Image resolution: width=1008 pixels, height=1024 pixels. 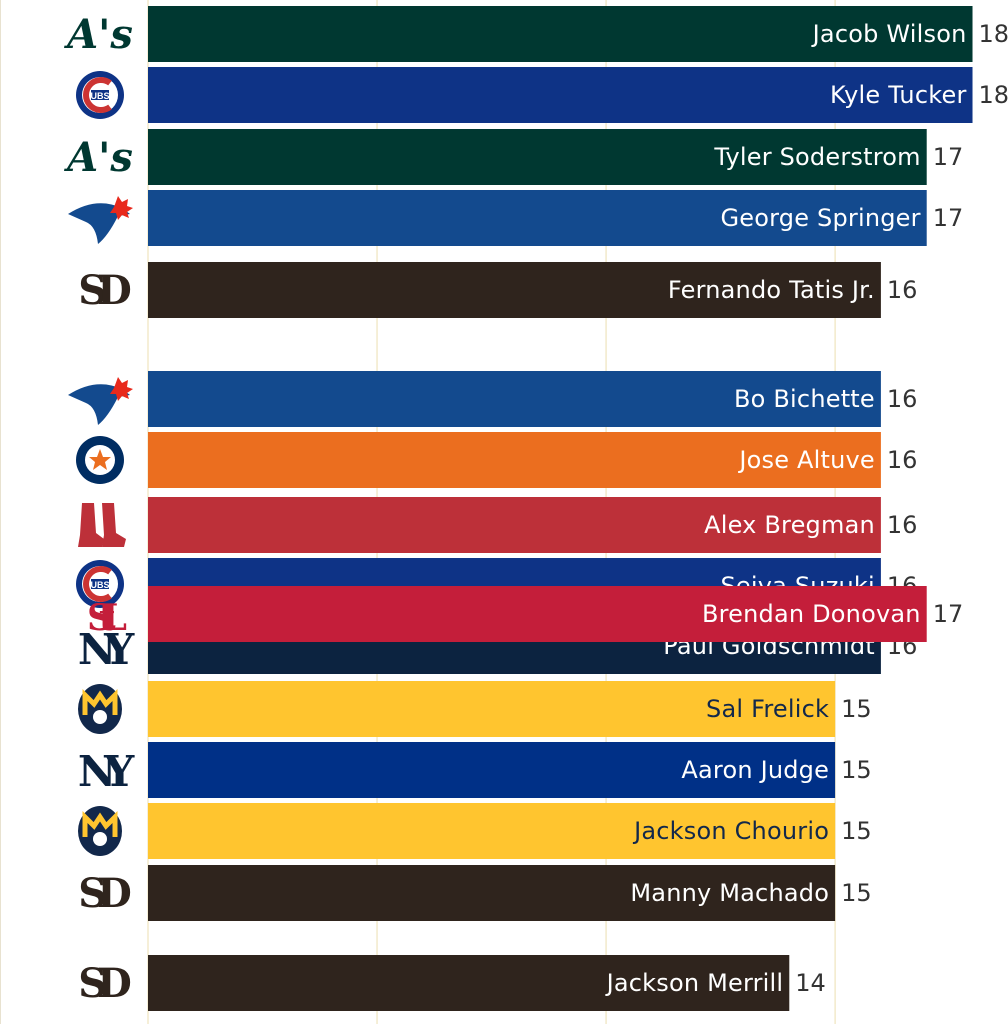 What do you see at coordinates (91, 525) in the screenshot?
I see `red-sox-logo-sock-left` at bounding box center [91, 525].